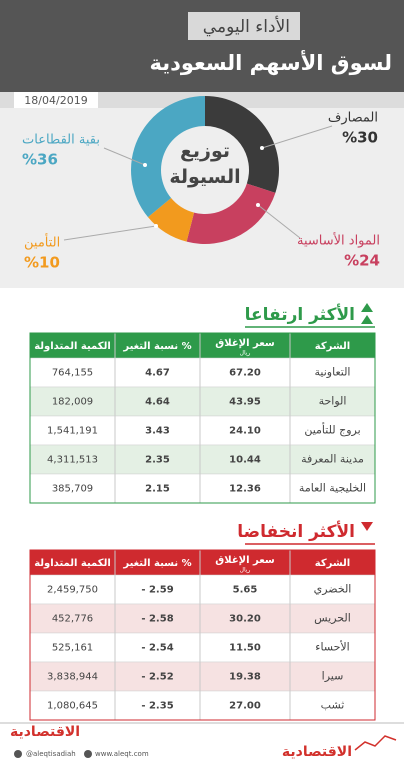  I want to click on table-cell: التعاونية, so click(333, 372).